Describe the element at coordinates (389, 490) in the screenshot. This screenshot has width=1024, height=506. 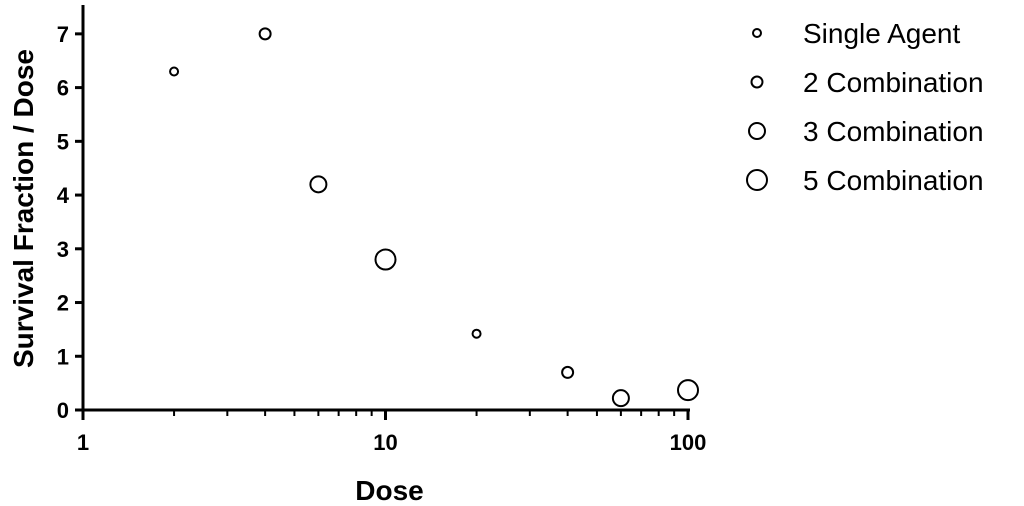
I see `x-axis-title: Dose` at that location.